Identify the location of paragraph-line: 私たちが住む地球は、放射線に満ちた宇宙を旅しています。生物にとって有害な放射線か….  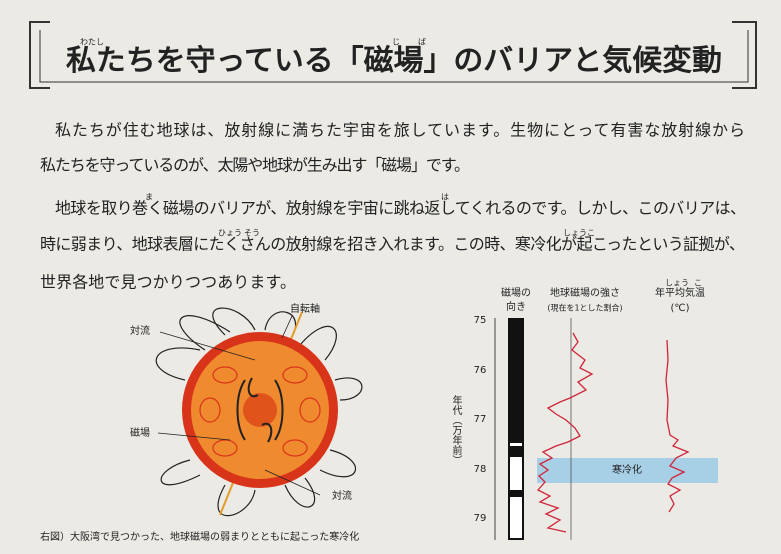
(400, 130).